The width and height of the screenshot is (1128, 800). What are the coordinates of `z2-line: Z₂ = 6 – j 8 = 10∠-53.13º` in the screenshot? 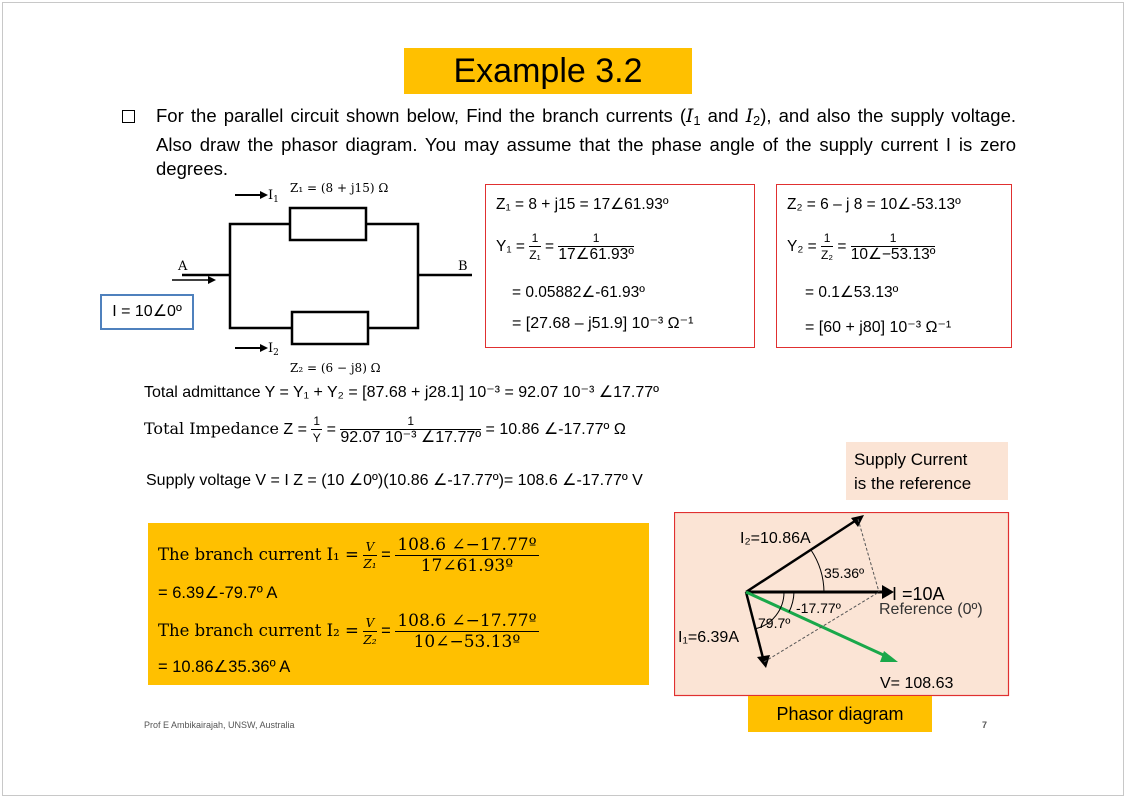 It's located at (874, 204).